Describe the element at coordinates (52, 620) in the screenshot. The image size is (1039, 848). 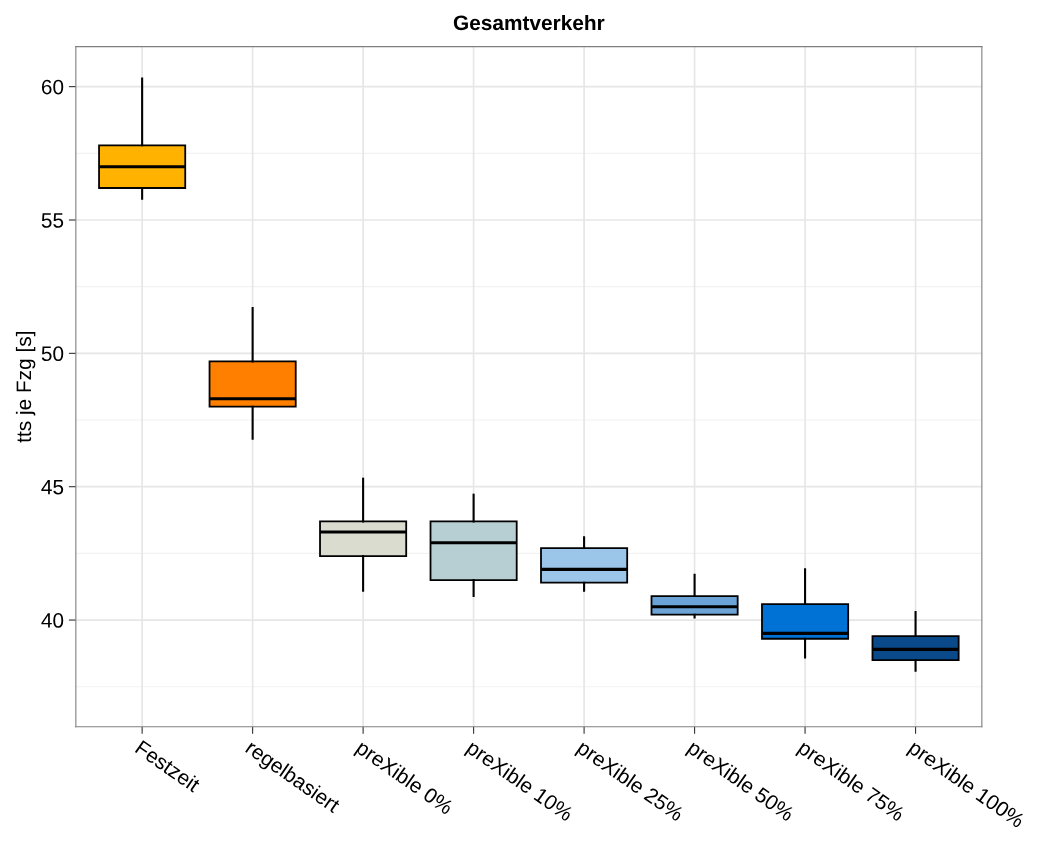
I see `y-tick-label: 40` at that location.